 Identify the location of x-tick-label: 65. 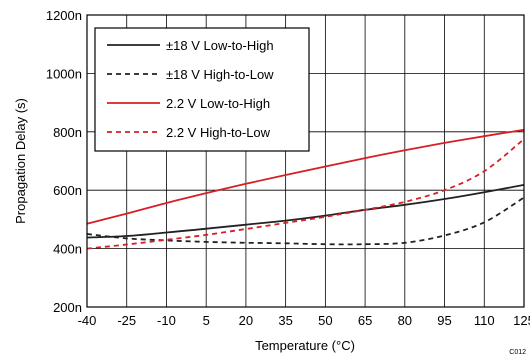
(365, 320).